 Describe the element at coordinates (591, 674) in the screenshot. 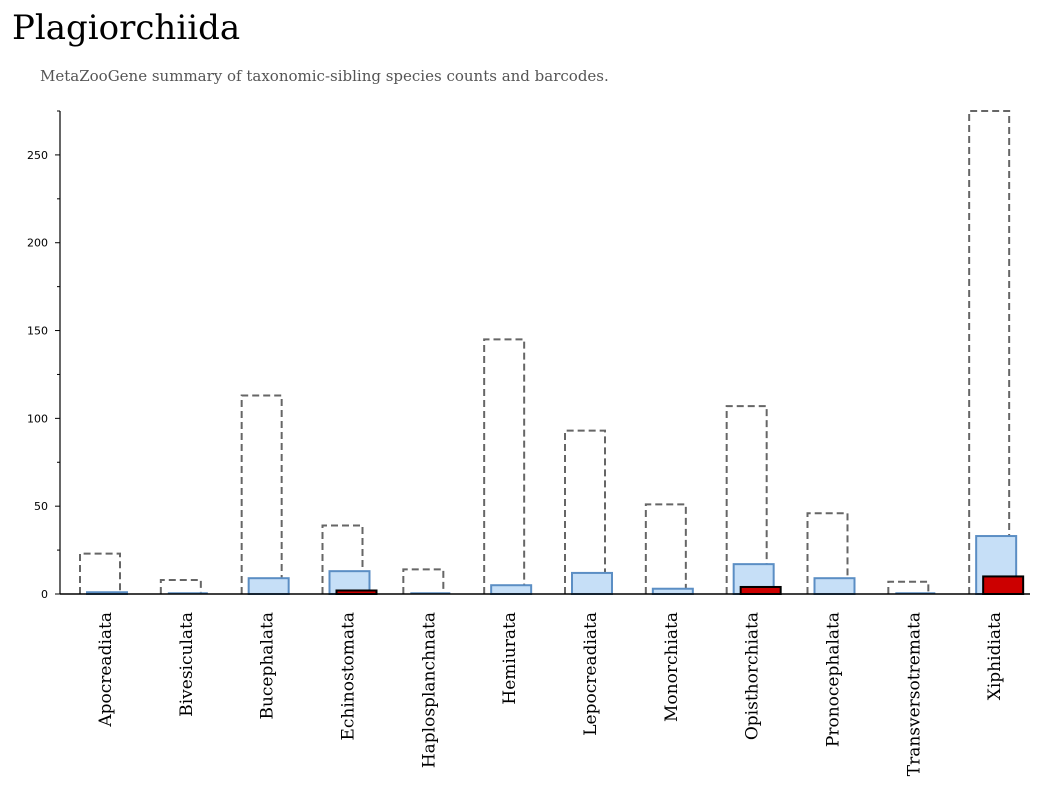

I see `x-tick-label: Lepocreadiata` at that location.